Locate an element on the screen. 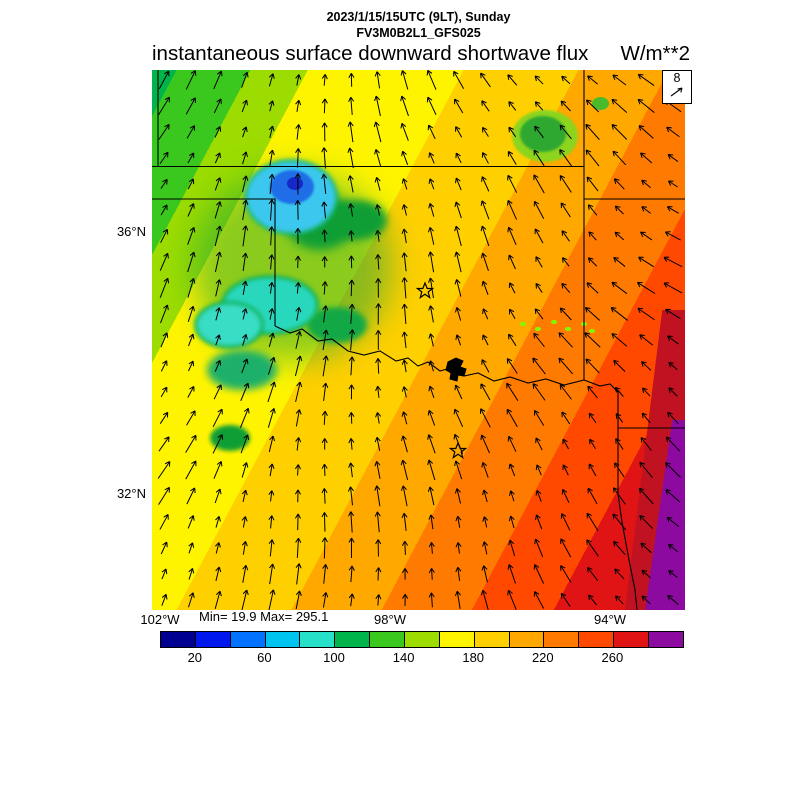 Image resolution: width=800 pixels, height=800 pixels. colorbar-tick-label: 60 is located at coordinates (264, 657).